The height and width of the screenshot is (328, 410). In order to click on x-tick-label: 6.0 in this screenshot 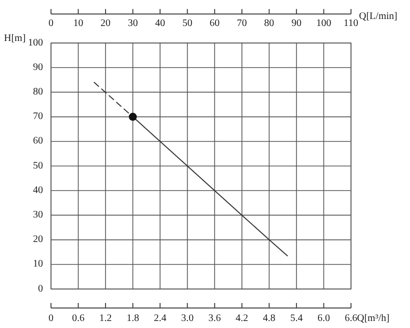, I will do `click(323, 318)`.